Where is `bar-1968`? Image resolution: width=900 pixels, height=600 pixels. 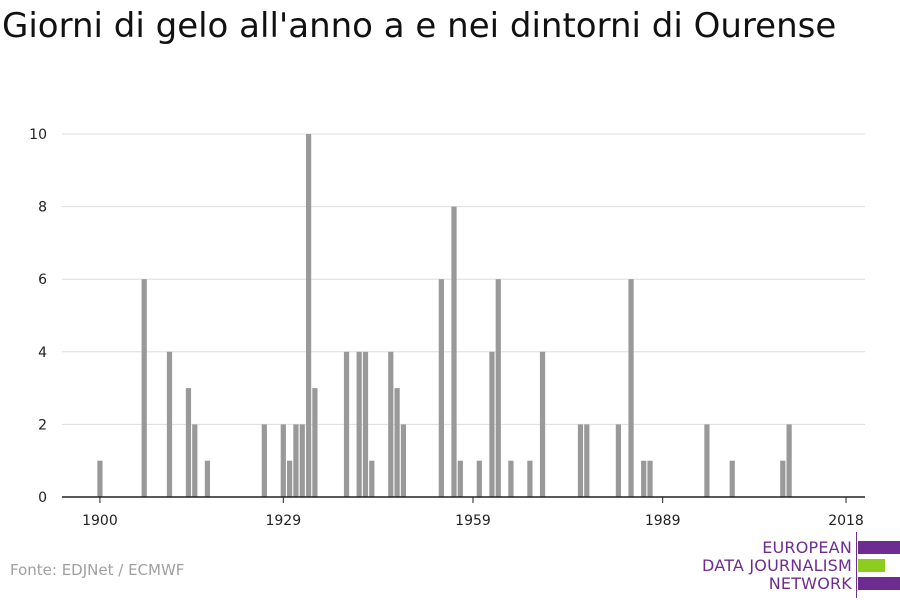 bar-1968 is located at coordinates (530, 478).